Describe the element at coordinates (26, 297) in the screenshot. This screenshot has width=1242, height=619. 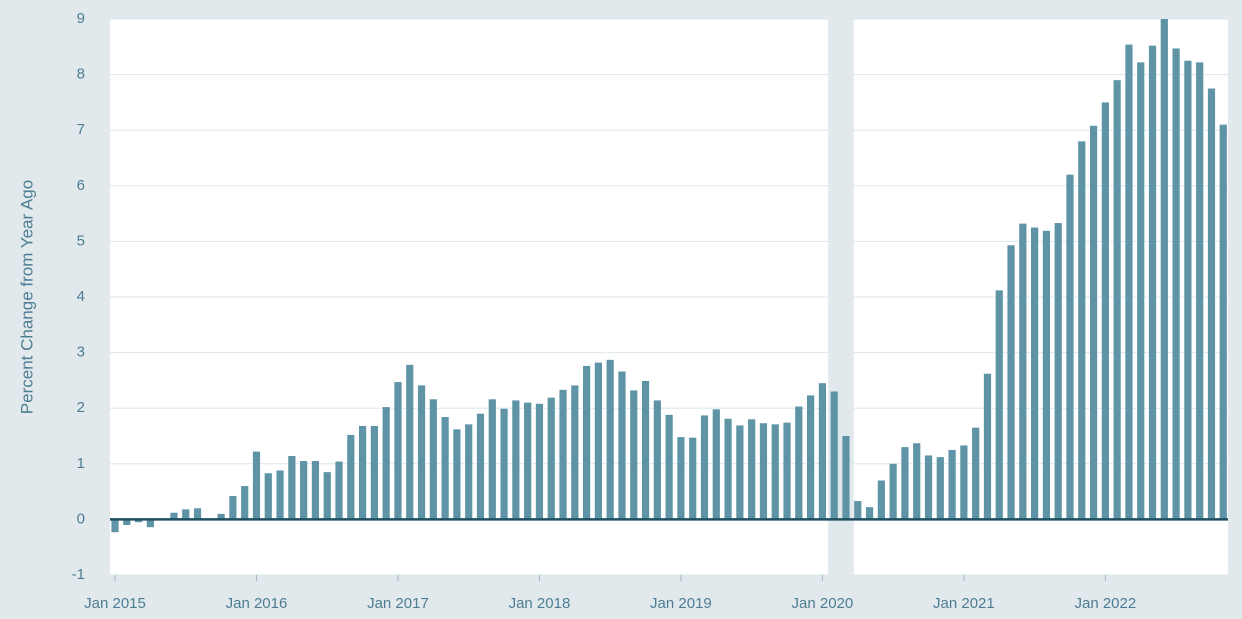
I see `y-axis-label: Percent Change from Year Ago` at that location.